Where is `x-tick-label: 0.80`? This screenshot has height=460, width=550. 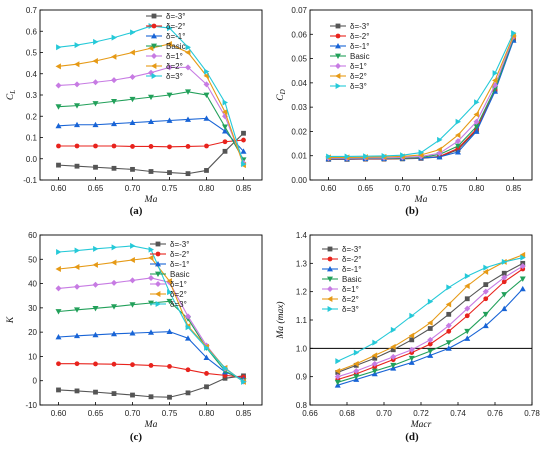 x-tick-label: 0.80 is located at coordinates (207, 188).